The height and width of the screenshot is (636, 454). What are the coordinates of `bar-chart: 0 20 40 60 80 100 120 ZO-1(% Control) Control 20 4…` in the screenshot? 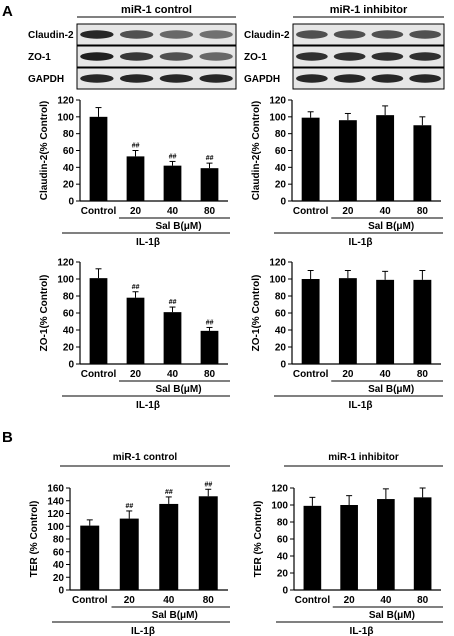 It's located at (347, 334).